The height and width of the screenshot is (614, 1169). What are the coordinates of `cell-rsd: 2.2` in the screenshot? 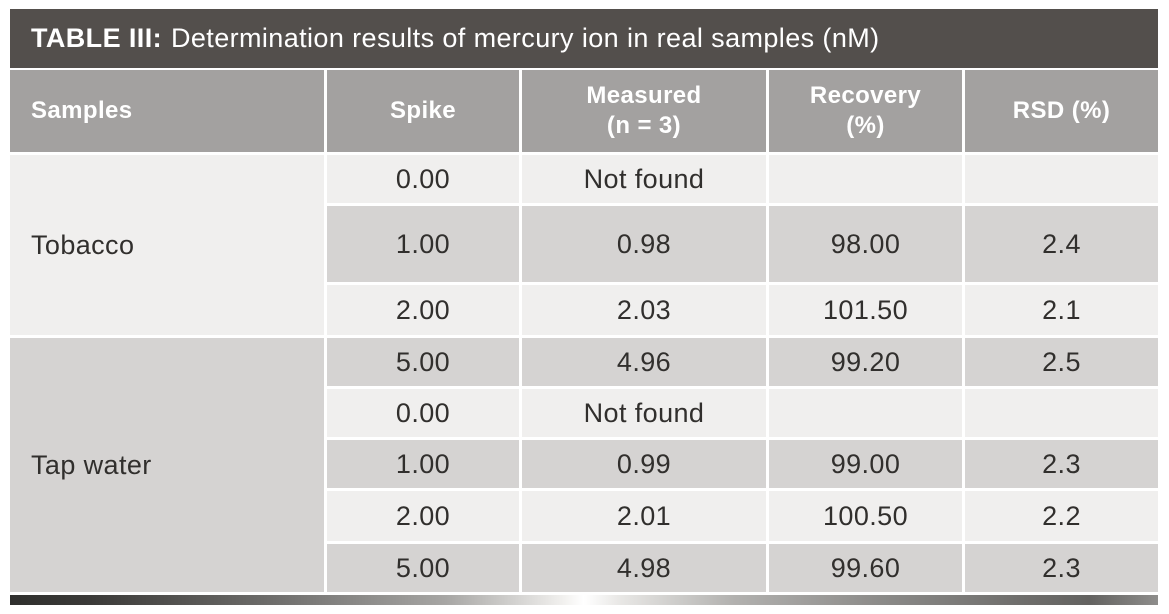 It's located at (1061, 516).